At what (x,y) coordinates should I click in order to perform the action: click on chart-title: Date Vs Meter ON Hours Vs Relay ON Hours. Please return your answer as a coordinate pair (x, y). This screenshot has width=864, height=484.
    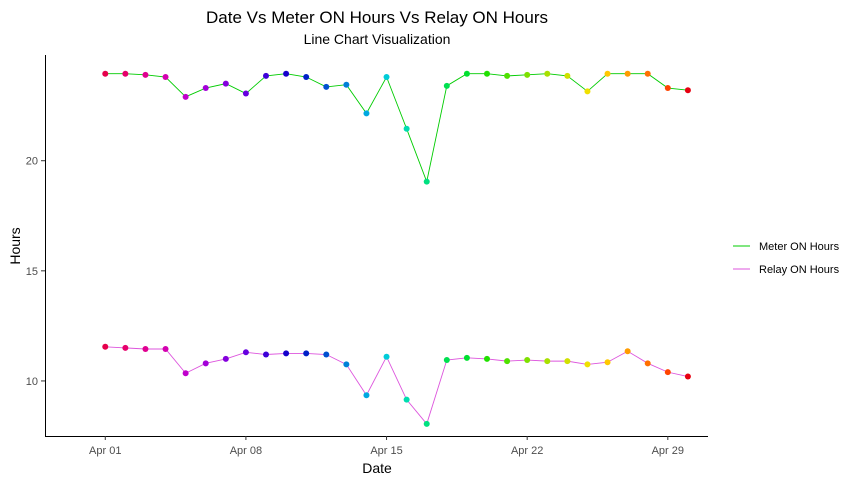
    Looking at the image, I should click on (377, 17).